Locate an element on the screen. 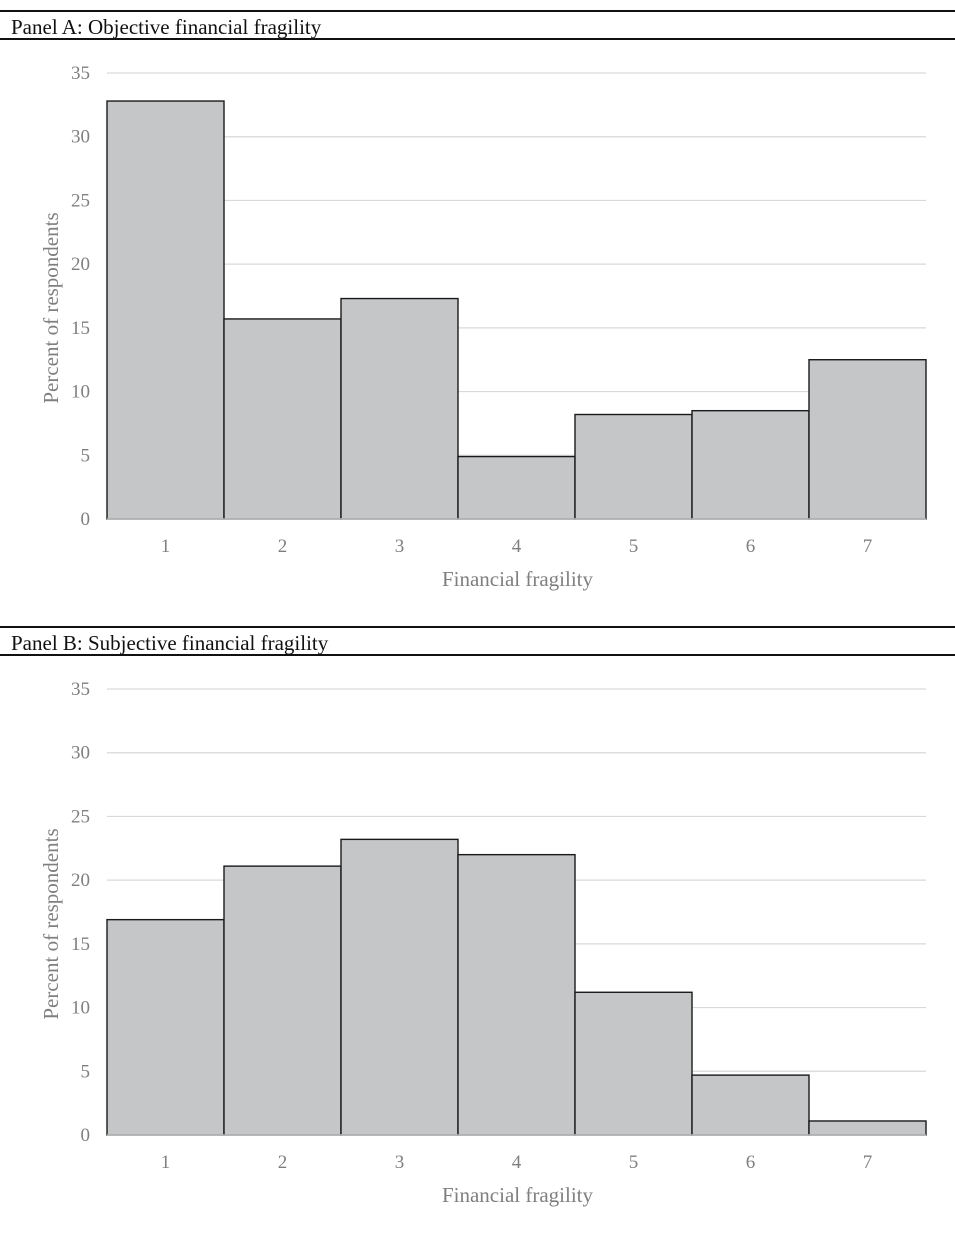  panel-b-xtick-label: 4 is located at coordinates (517, 1162).